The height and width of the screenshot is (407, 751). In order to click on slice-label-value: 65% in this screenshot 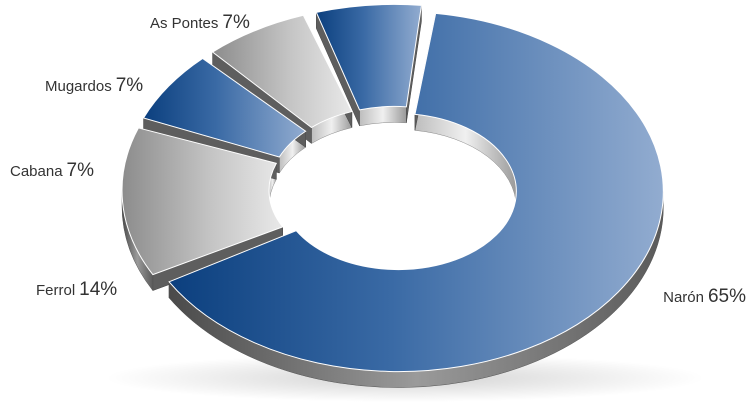, I will do `click(726, 296)`.